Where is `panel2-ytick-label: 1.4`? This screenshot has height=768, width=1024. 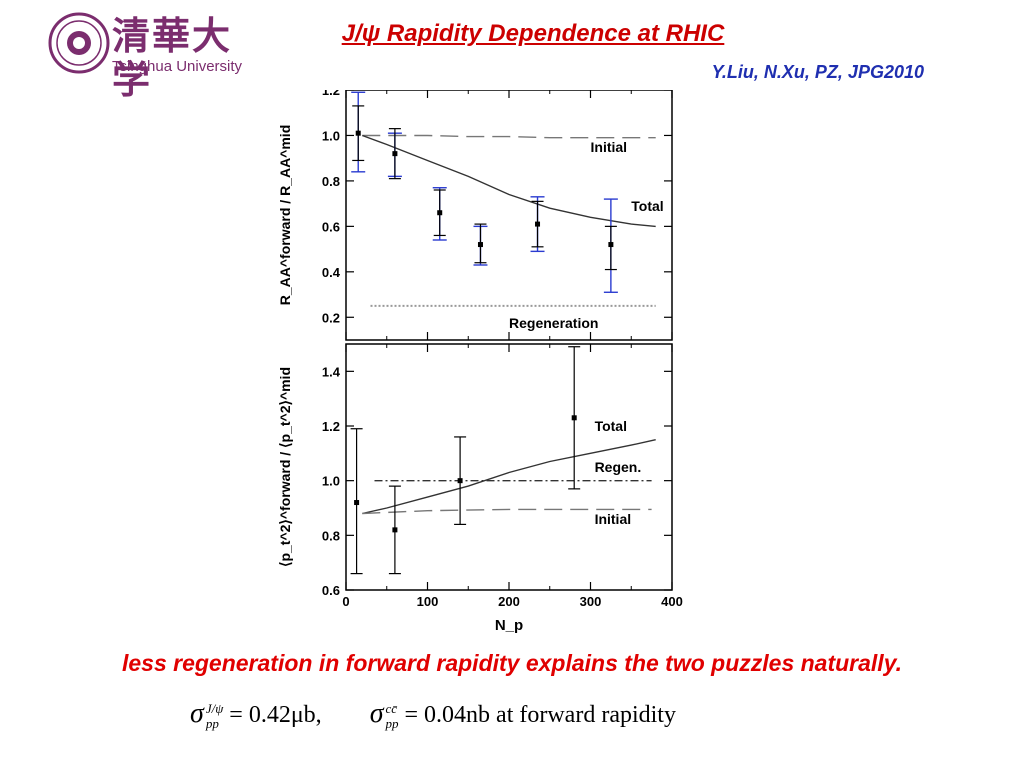
panel2-ytick-label: 1.4 is located at coordinates (331, 371).